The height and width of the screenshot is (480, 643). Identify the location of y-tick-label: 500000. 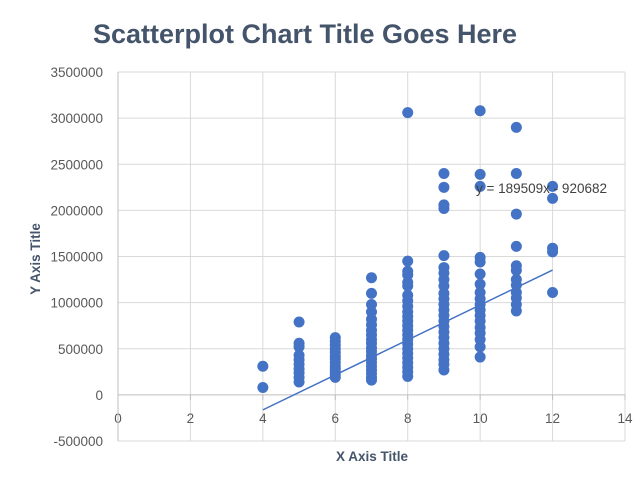
(80, 349).